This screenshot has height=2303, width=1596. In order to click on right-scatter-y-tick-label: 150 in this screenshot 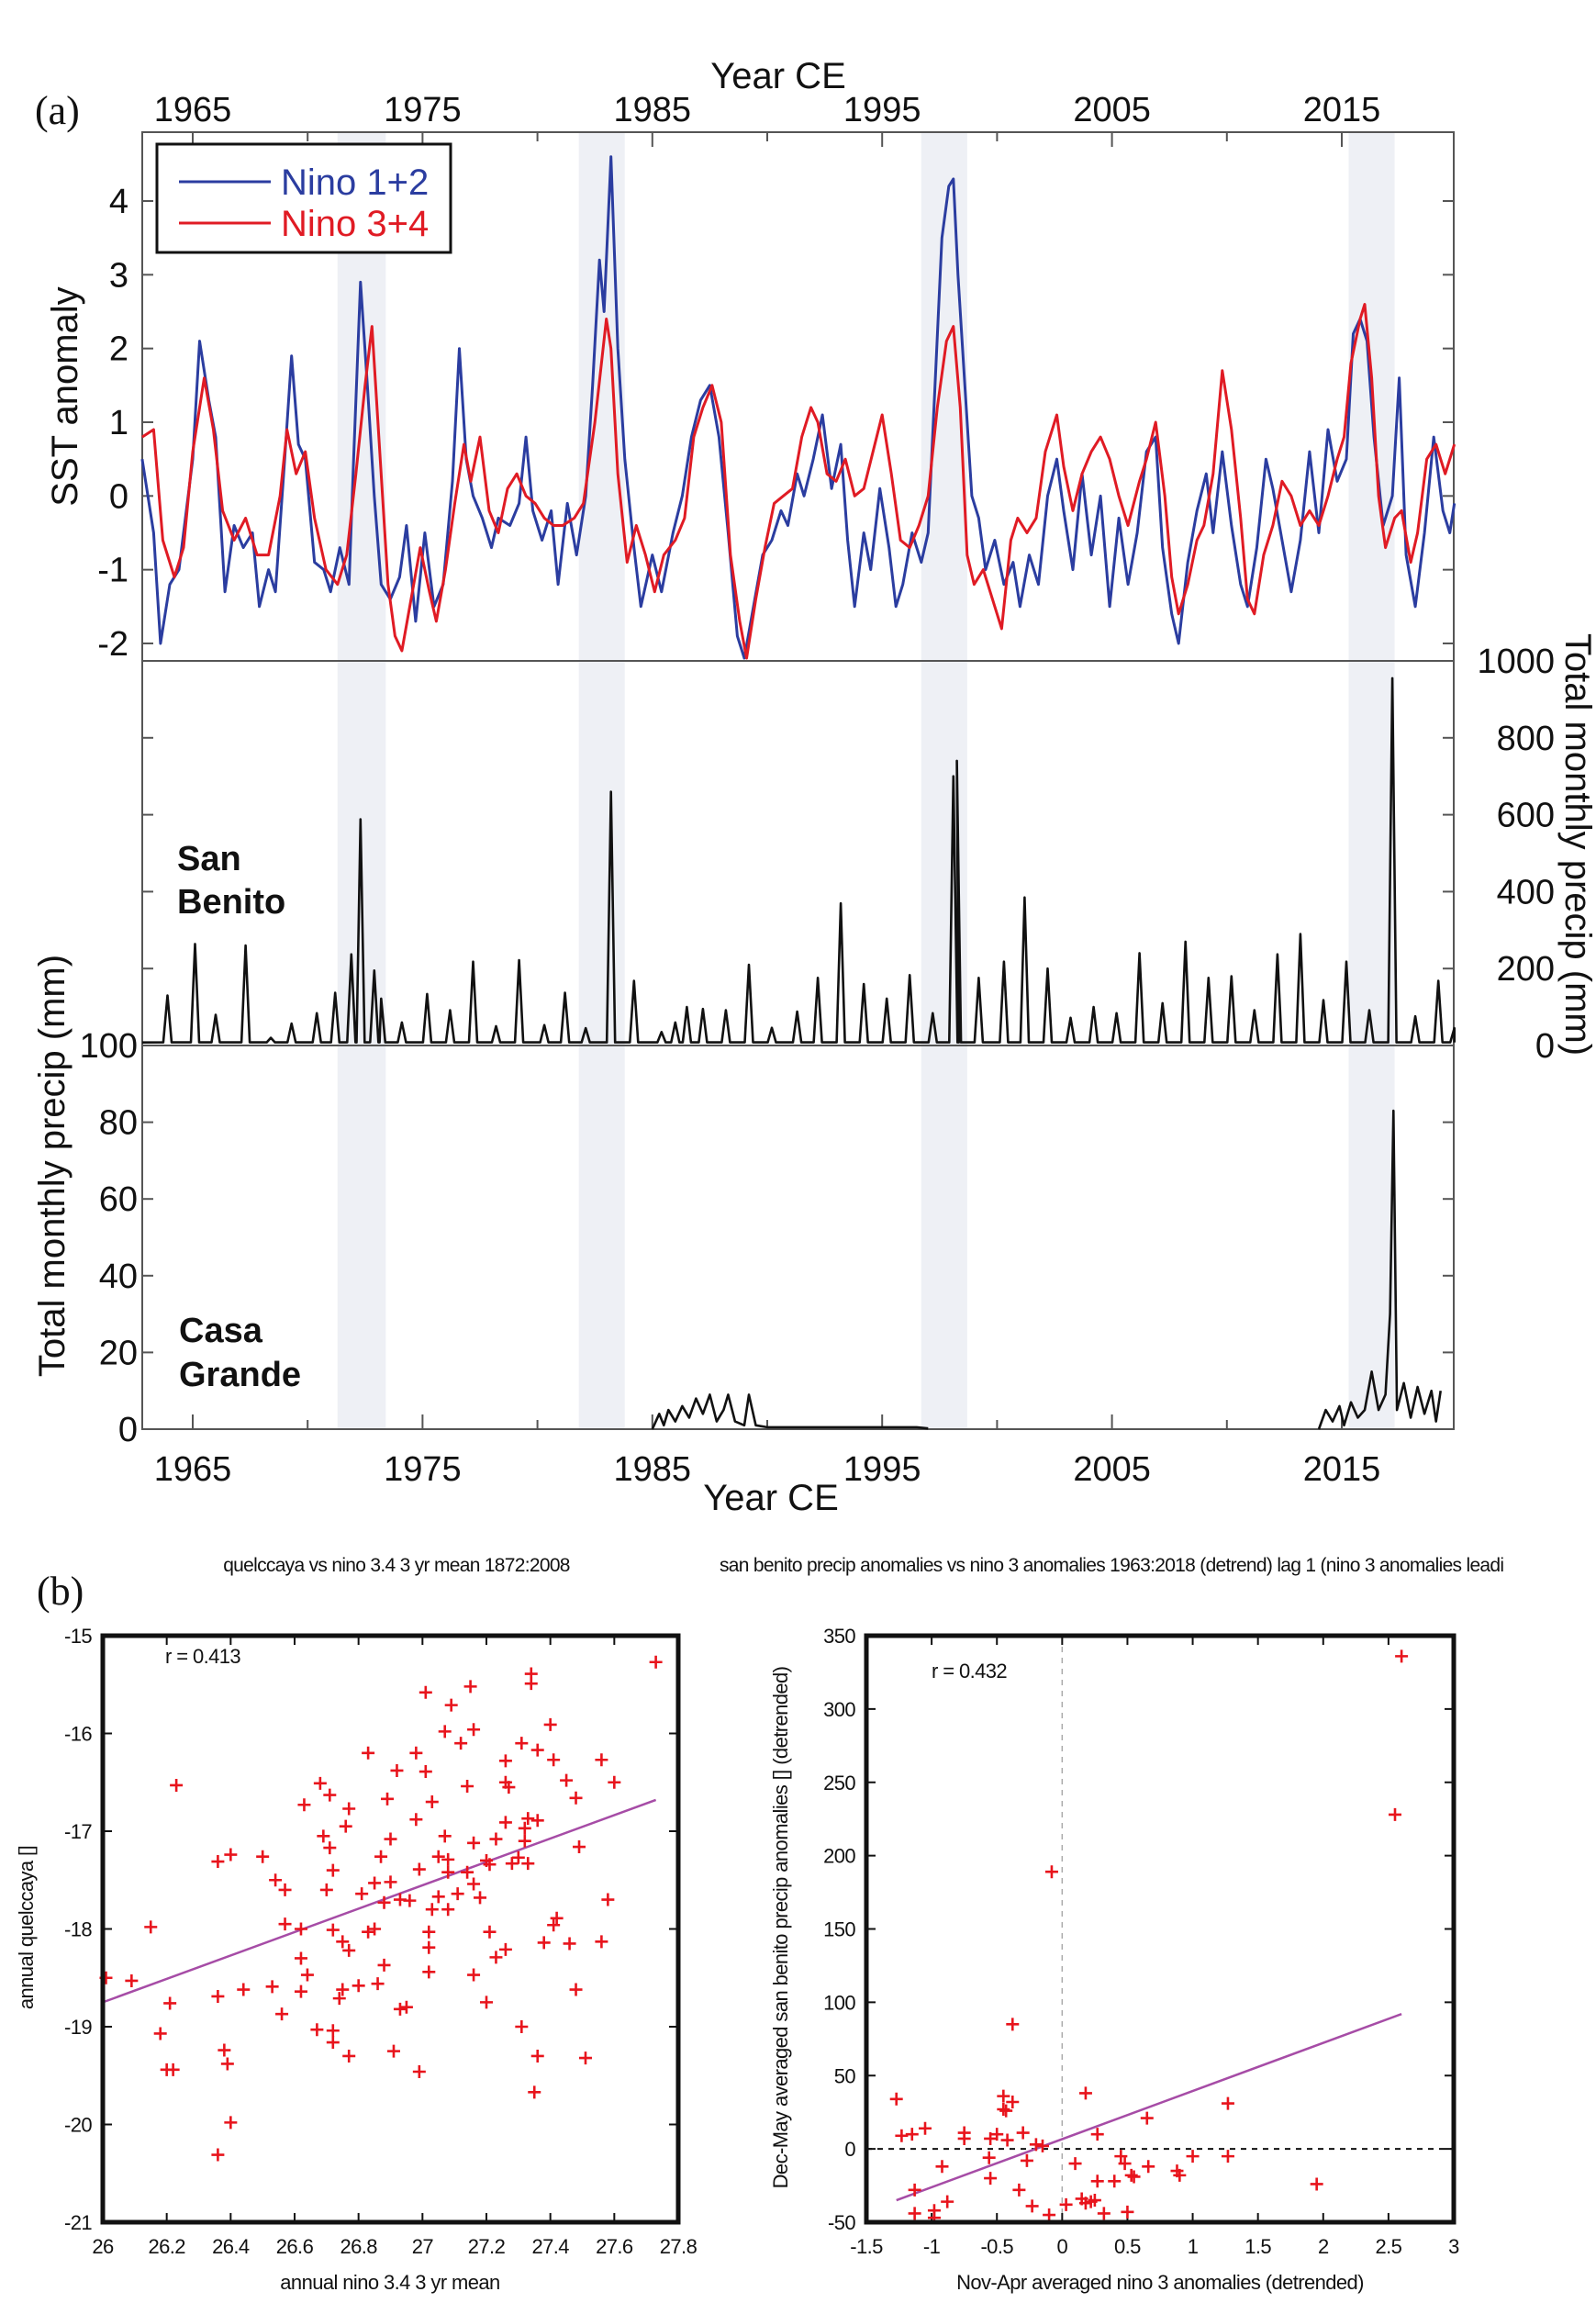, I will do `click(839, 1930)`.